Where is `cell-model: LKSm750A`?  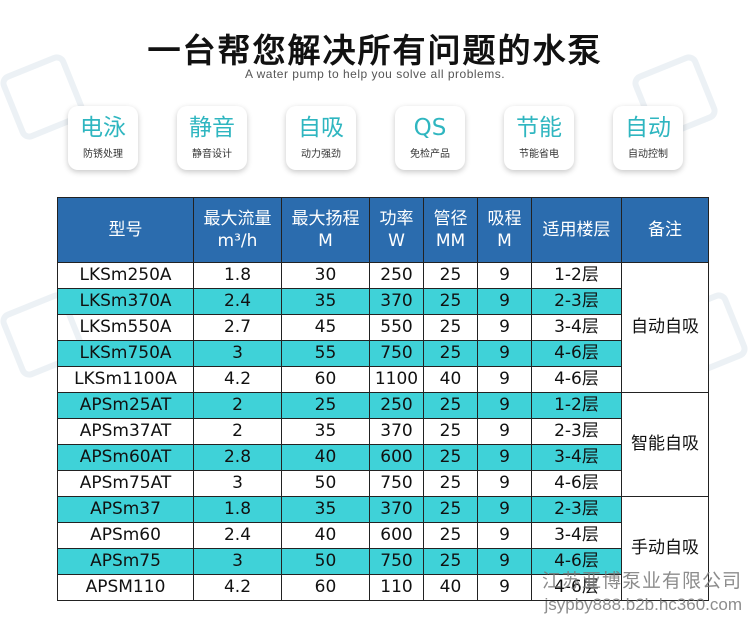
cell-model: LKSm750A is located at coordinates (125, 353).